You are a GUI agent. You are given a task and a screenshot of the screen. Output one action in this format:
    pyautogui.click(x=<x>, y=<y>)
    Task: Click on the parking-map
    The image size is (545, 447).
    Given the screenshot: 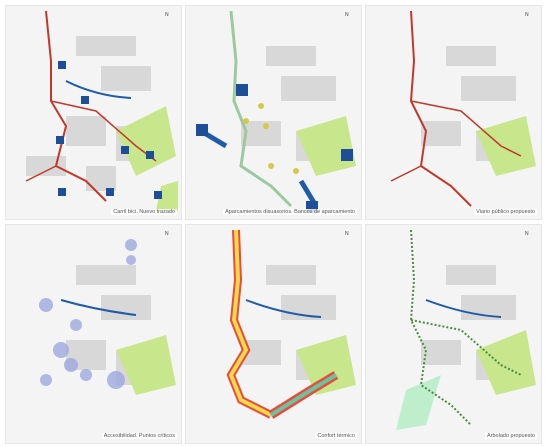 What is the action you would take?
    pyautogui.click(x=276, y=111)
    